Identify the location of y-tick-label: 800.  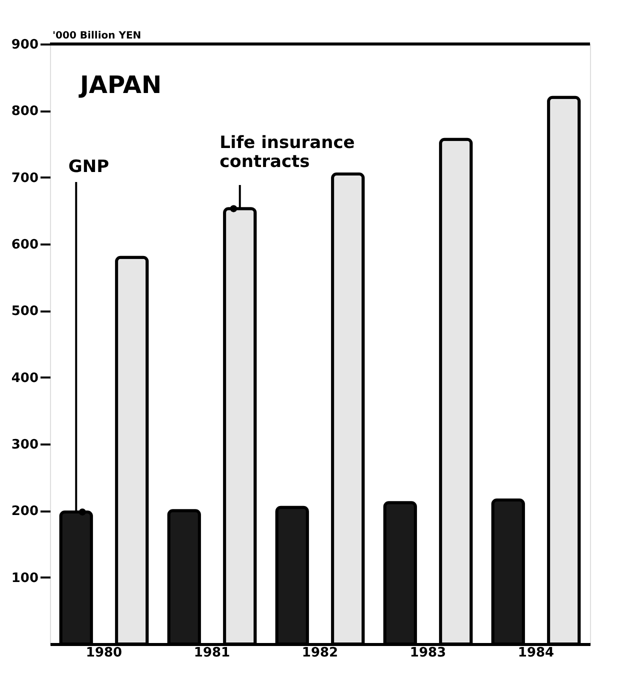
(24, 112).